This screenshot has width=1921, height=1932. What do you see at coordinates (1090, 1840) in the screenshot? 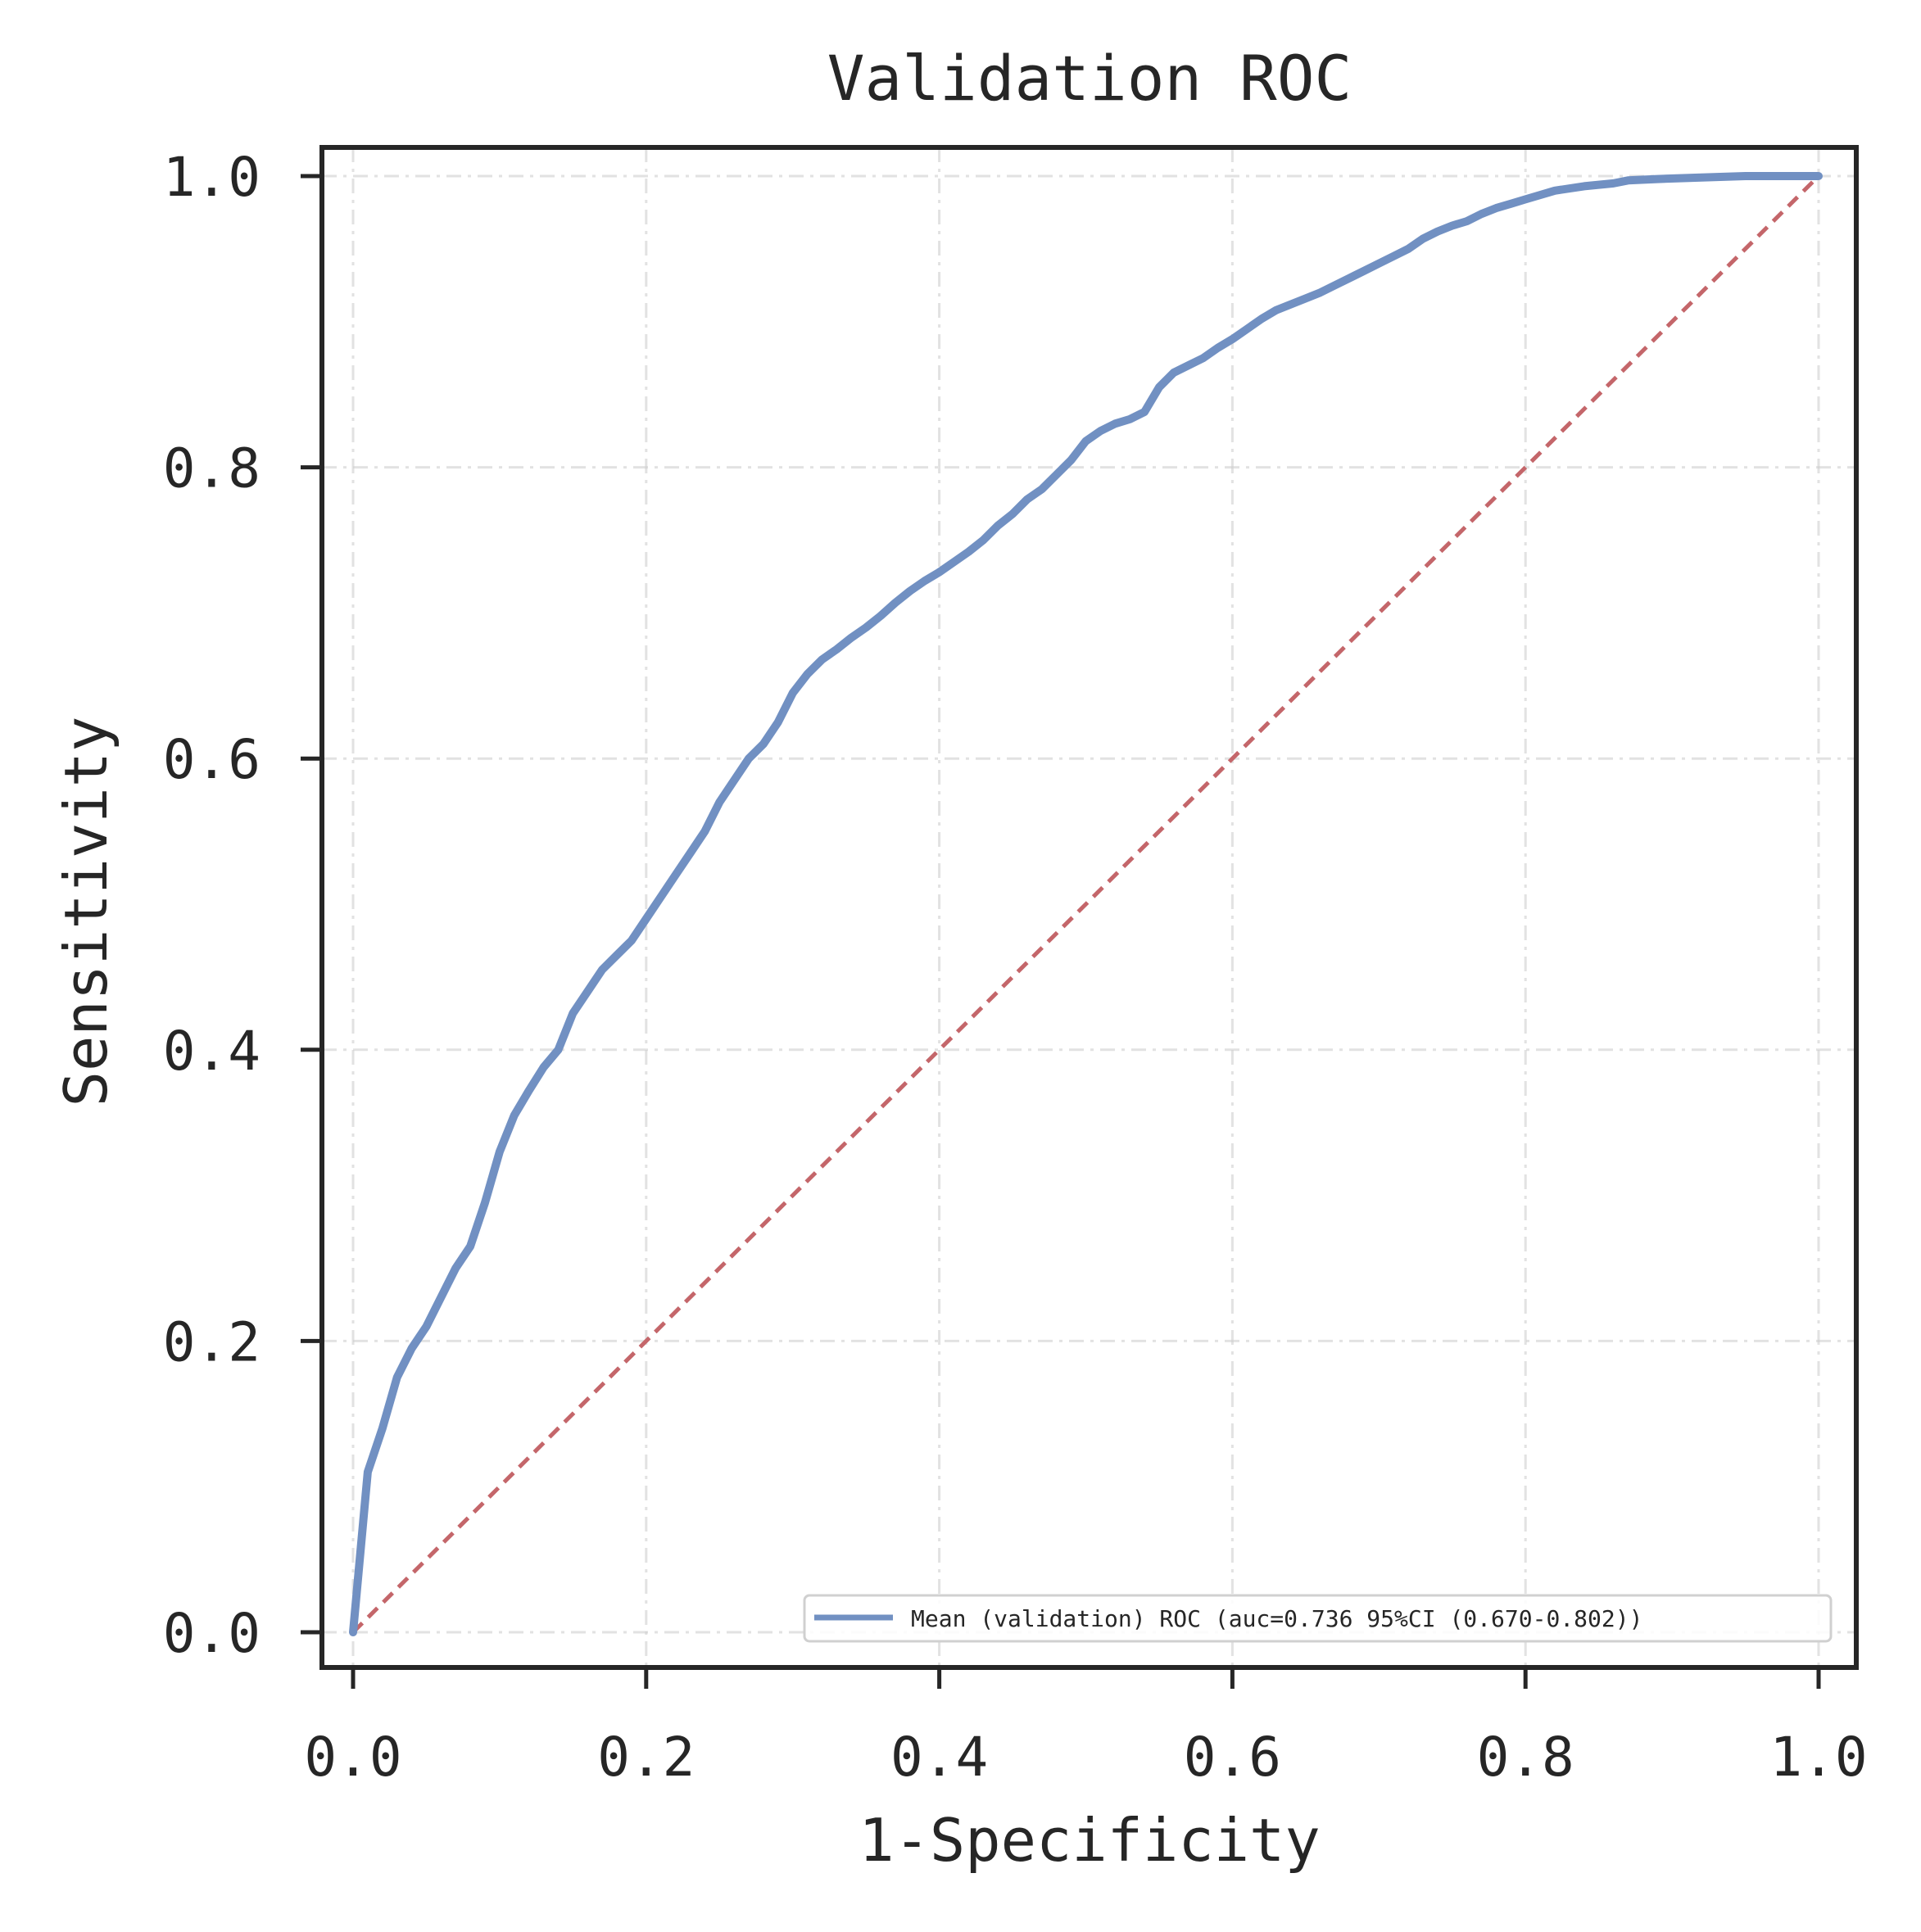
I see `x-axis-label: 1-Specificity` at bounding box center [1090, 1840].